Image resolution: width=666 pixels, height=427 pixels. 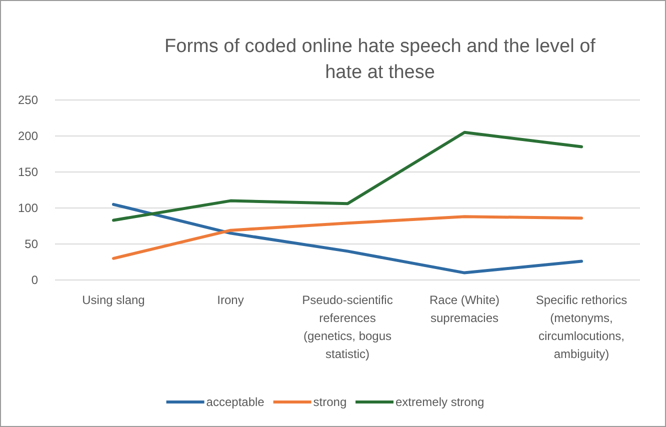 What do you see at coordinates (380, 59) in the screenshot?
I see `chart-title: Forms of coded online hate speech and the level of hate at these` at bounding box center [380, 59].